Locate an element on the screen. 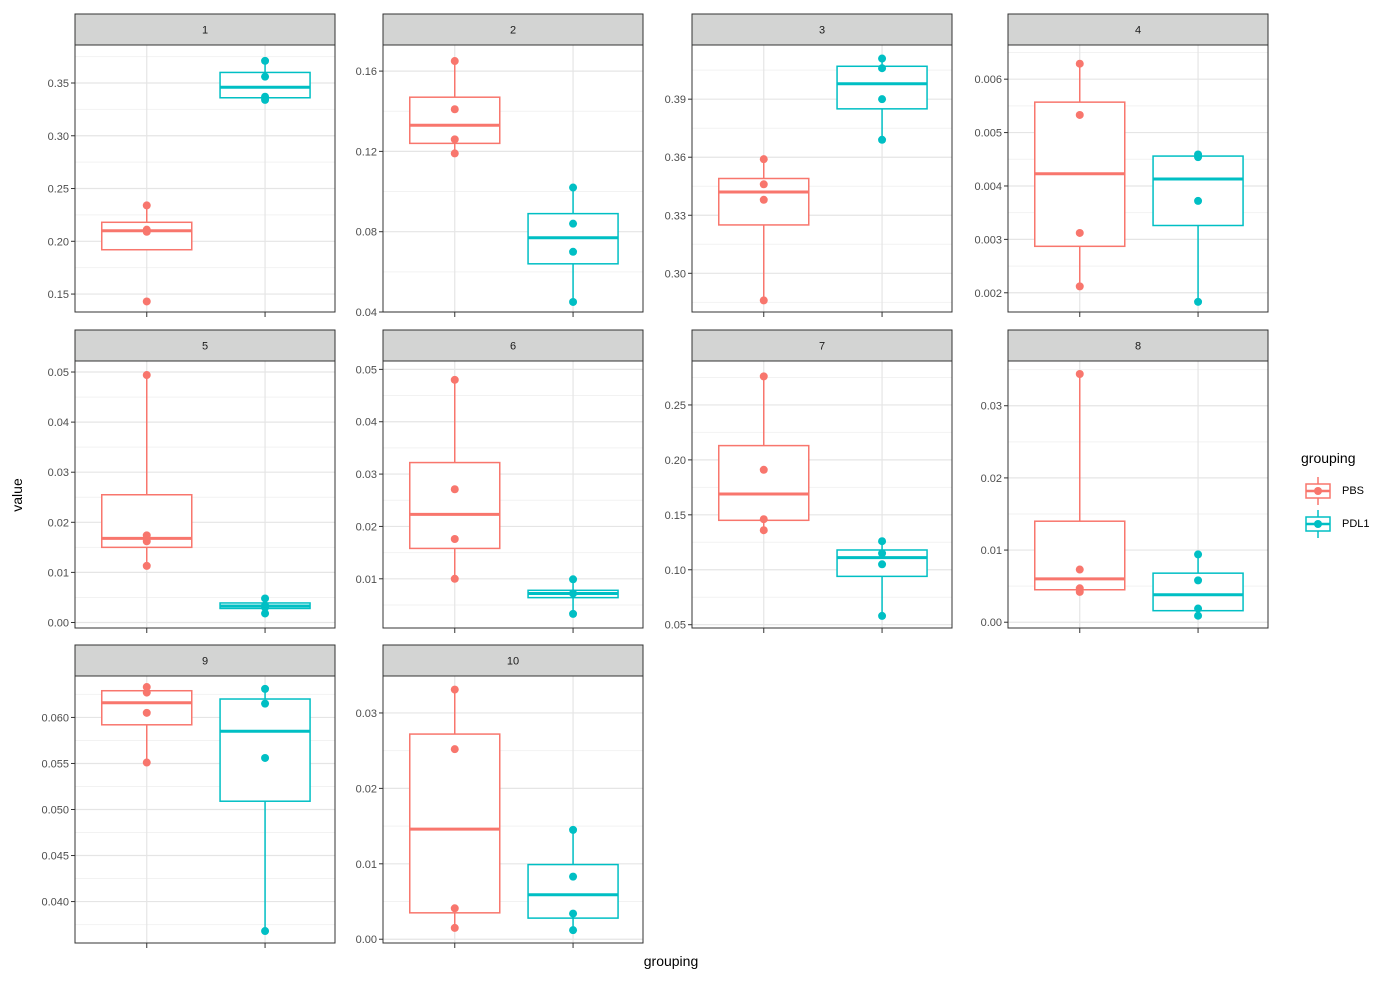 The width and height of the screenshot is (1400, 981). legend-label-pbs: PBS is located at coordinates (1353, 491).